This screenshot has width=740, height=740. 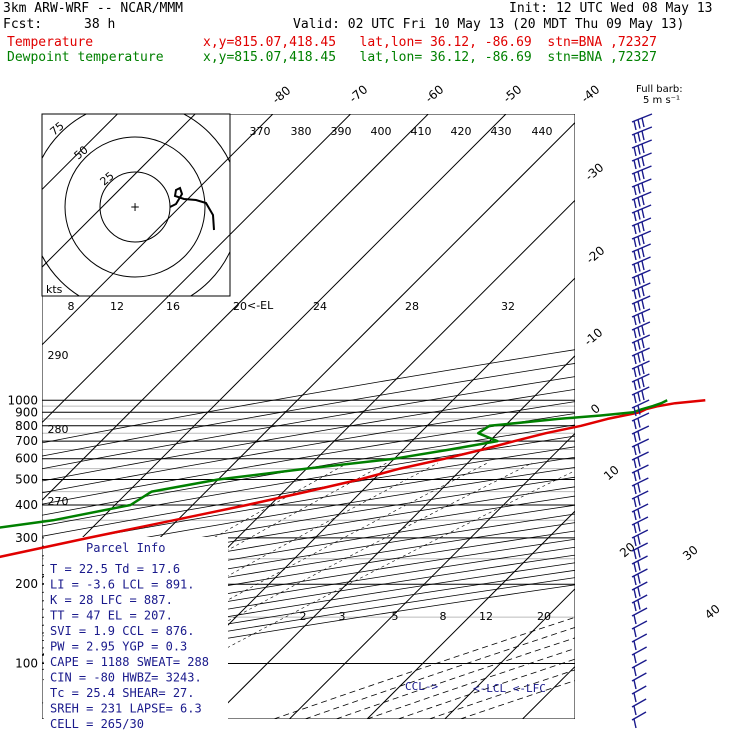 What do you see at coordinates (461, 131) in the screenshot?
I see `theta-label: 420` at bounding box center [461, 131].